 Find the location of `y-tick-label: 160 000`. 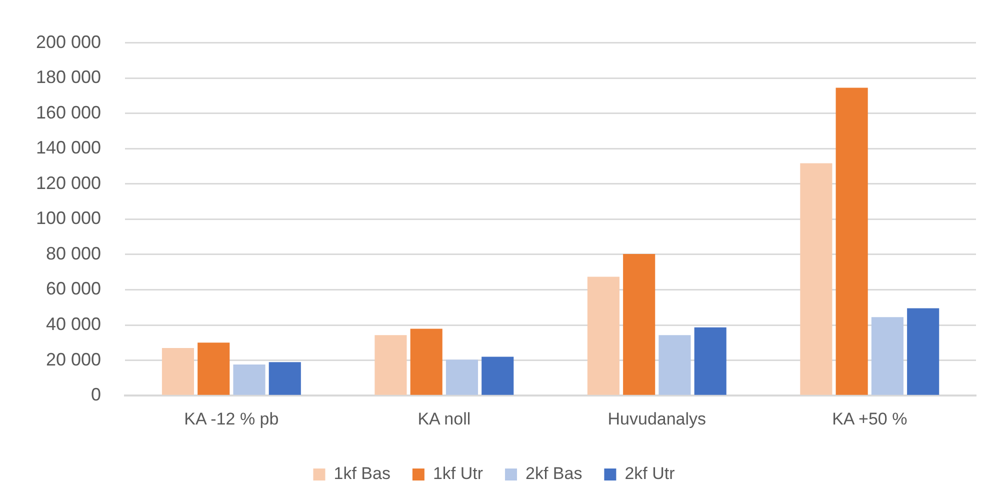

y-tick-label: 160 000 is located at coordinates (69, 112).